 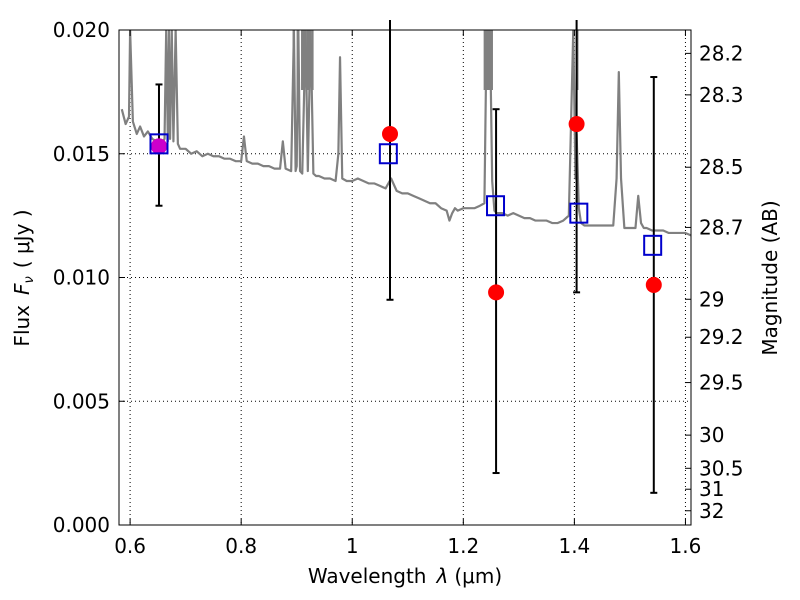 I want to click on x-axis-title: Wavelength λ (μm), so click(x=405, y=576).